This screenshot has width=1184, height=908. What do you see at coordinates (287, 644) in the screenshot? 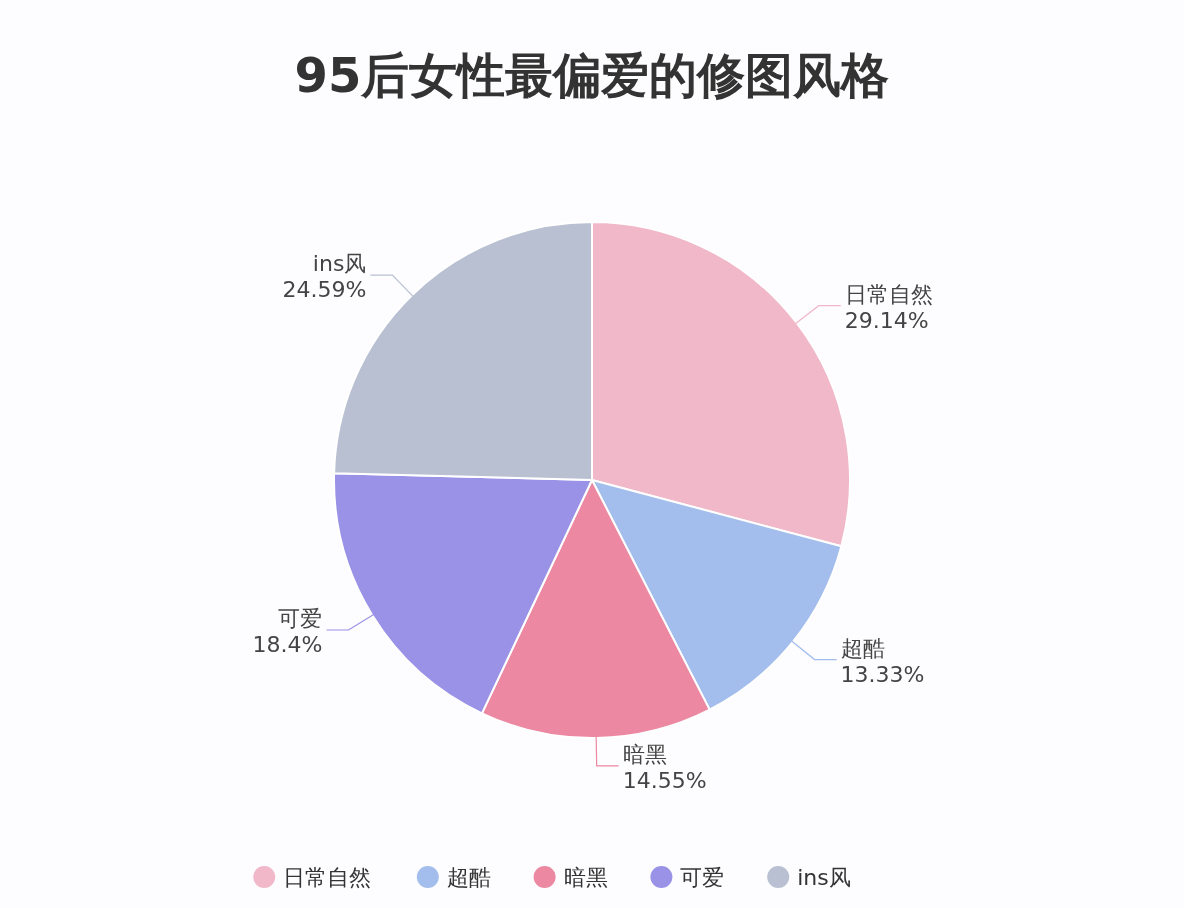
I see `data-label: 18.4%` at bounding box center [287, 644].